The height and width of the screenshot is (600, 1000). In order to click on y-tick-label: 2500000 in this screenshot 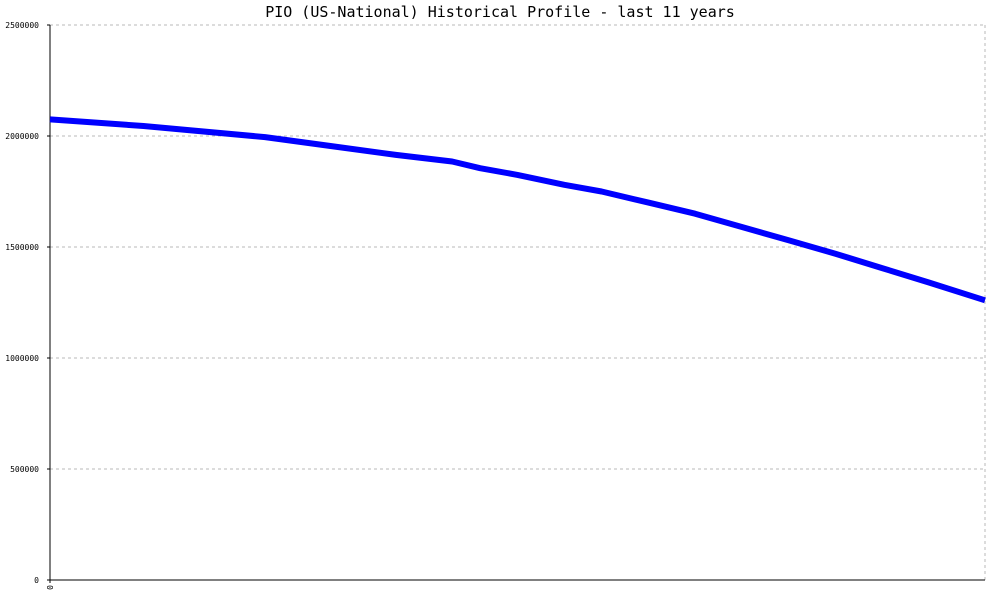, I will do `click(22, 25)`.